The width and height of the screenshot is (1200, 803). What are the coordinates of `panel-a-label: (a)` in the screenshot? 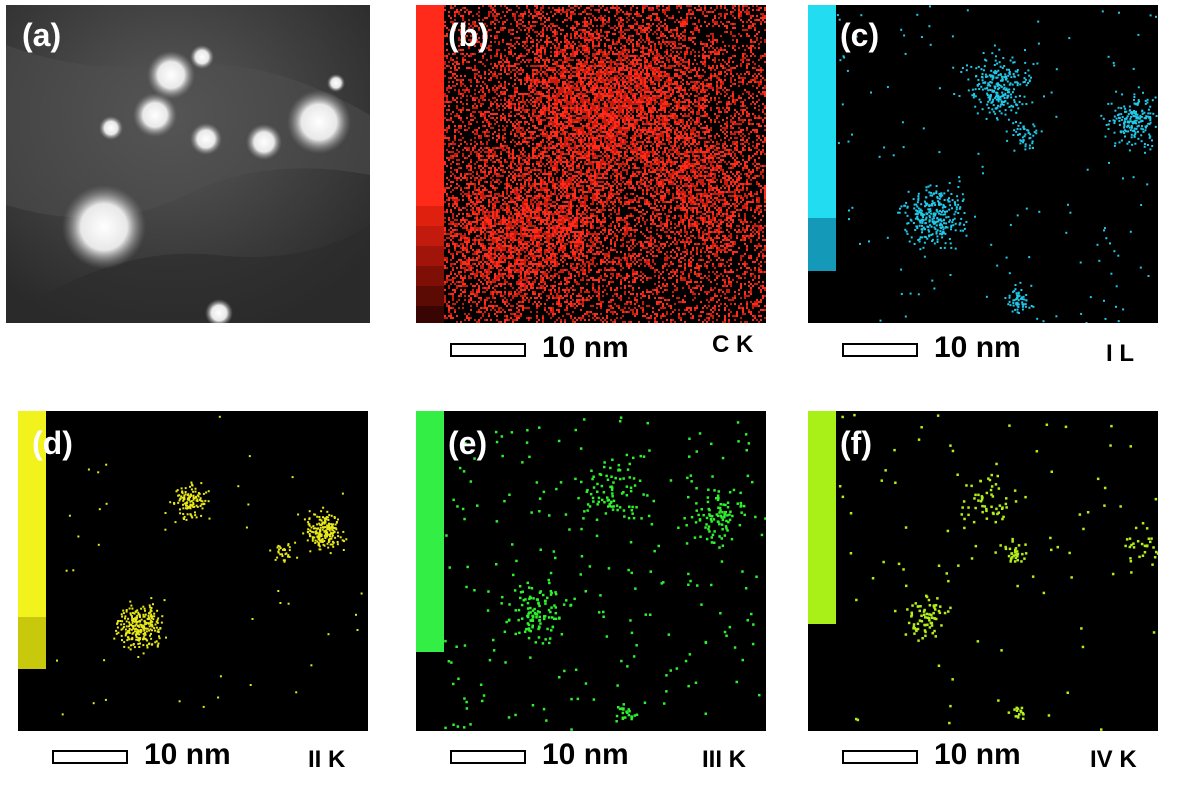 It's located at (42, 35).